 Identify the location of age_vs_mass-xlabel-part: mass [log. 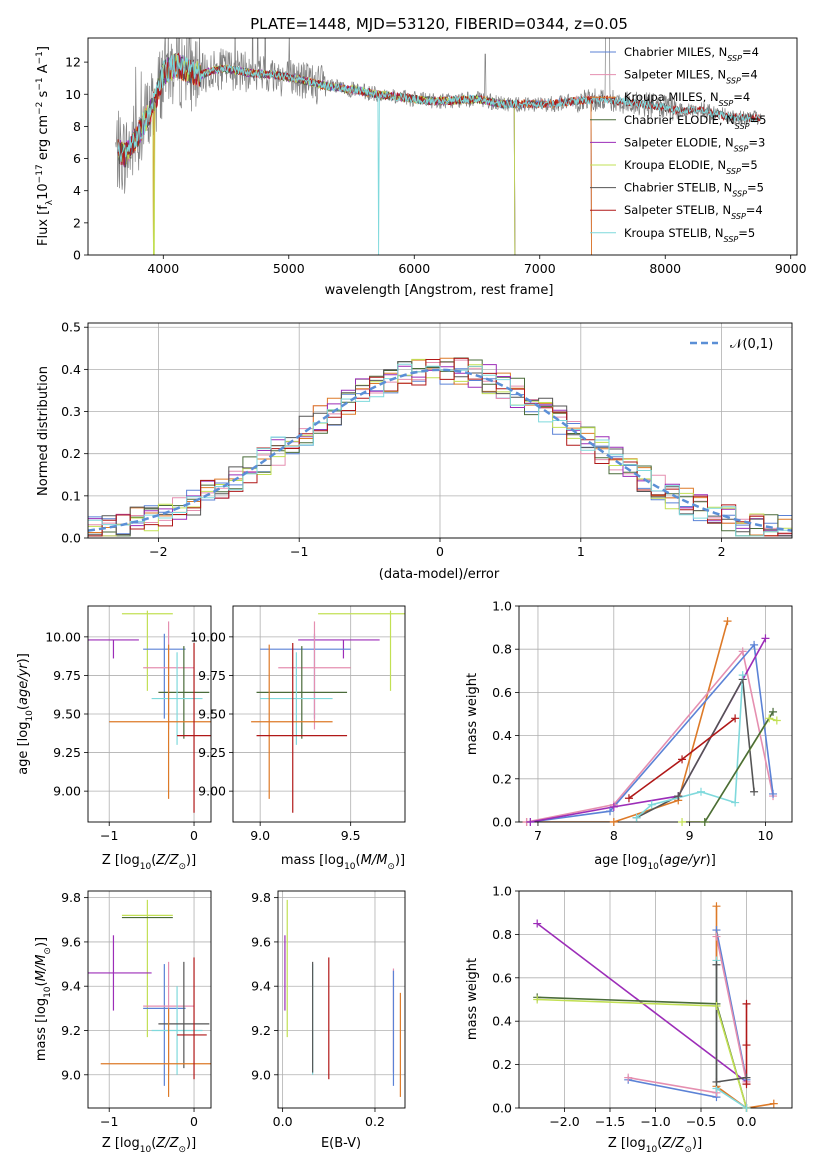
(312, 860).